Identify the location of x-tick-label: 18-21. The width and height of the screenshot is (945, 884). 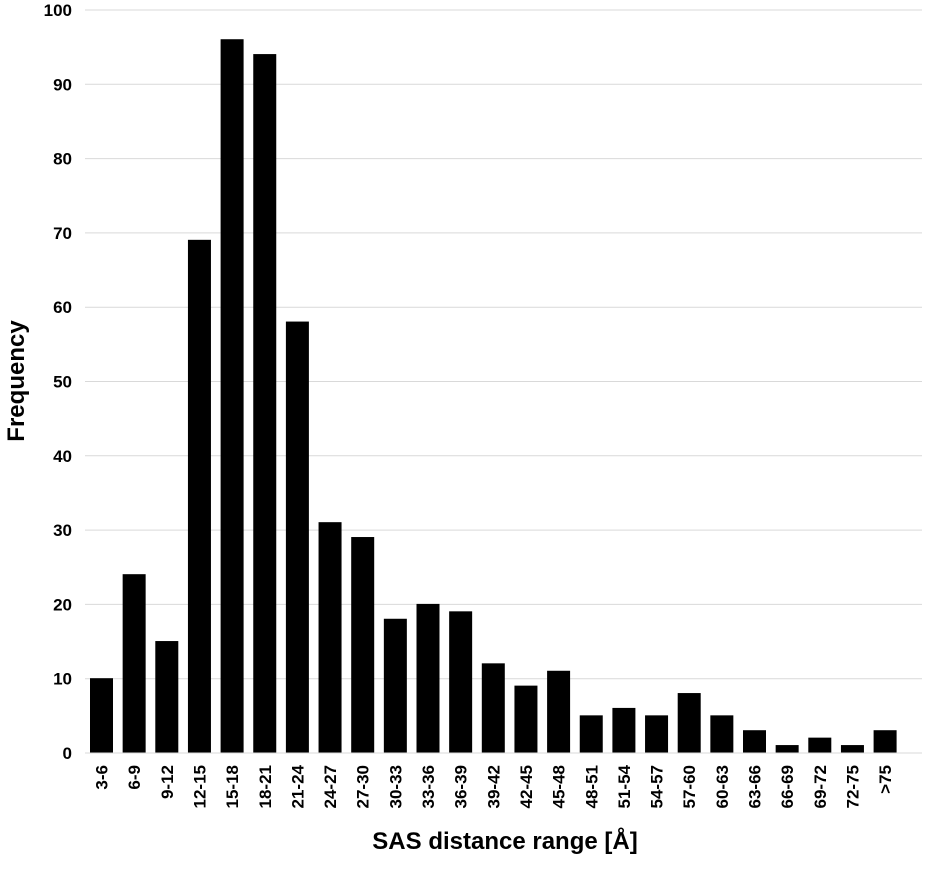
(265, 786).